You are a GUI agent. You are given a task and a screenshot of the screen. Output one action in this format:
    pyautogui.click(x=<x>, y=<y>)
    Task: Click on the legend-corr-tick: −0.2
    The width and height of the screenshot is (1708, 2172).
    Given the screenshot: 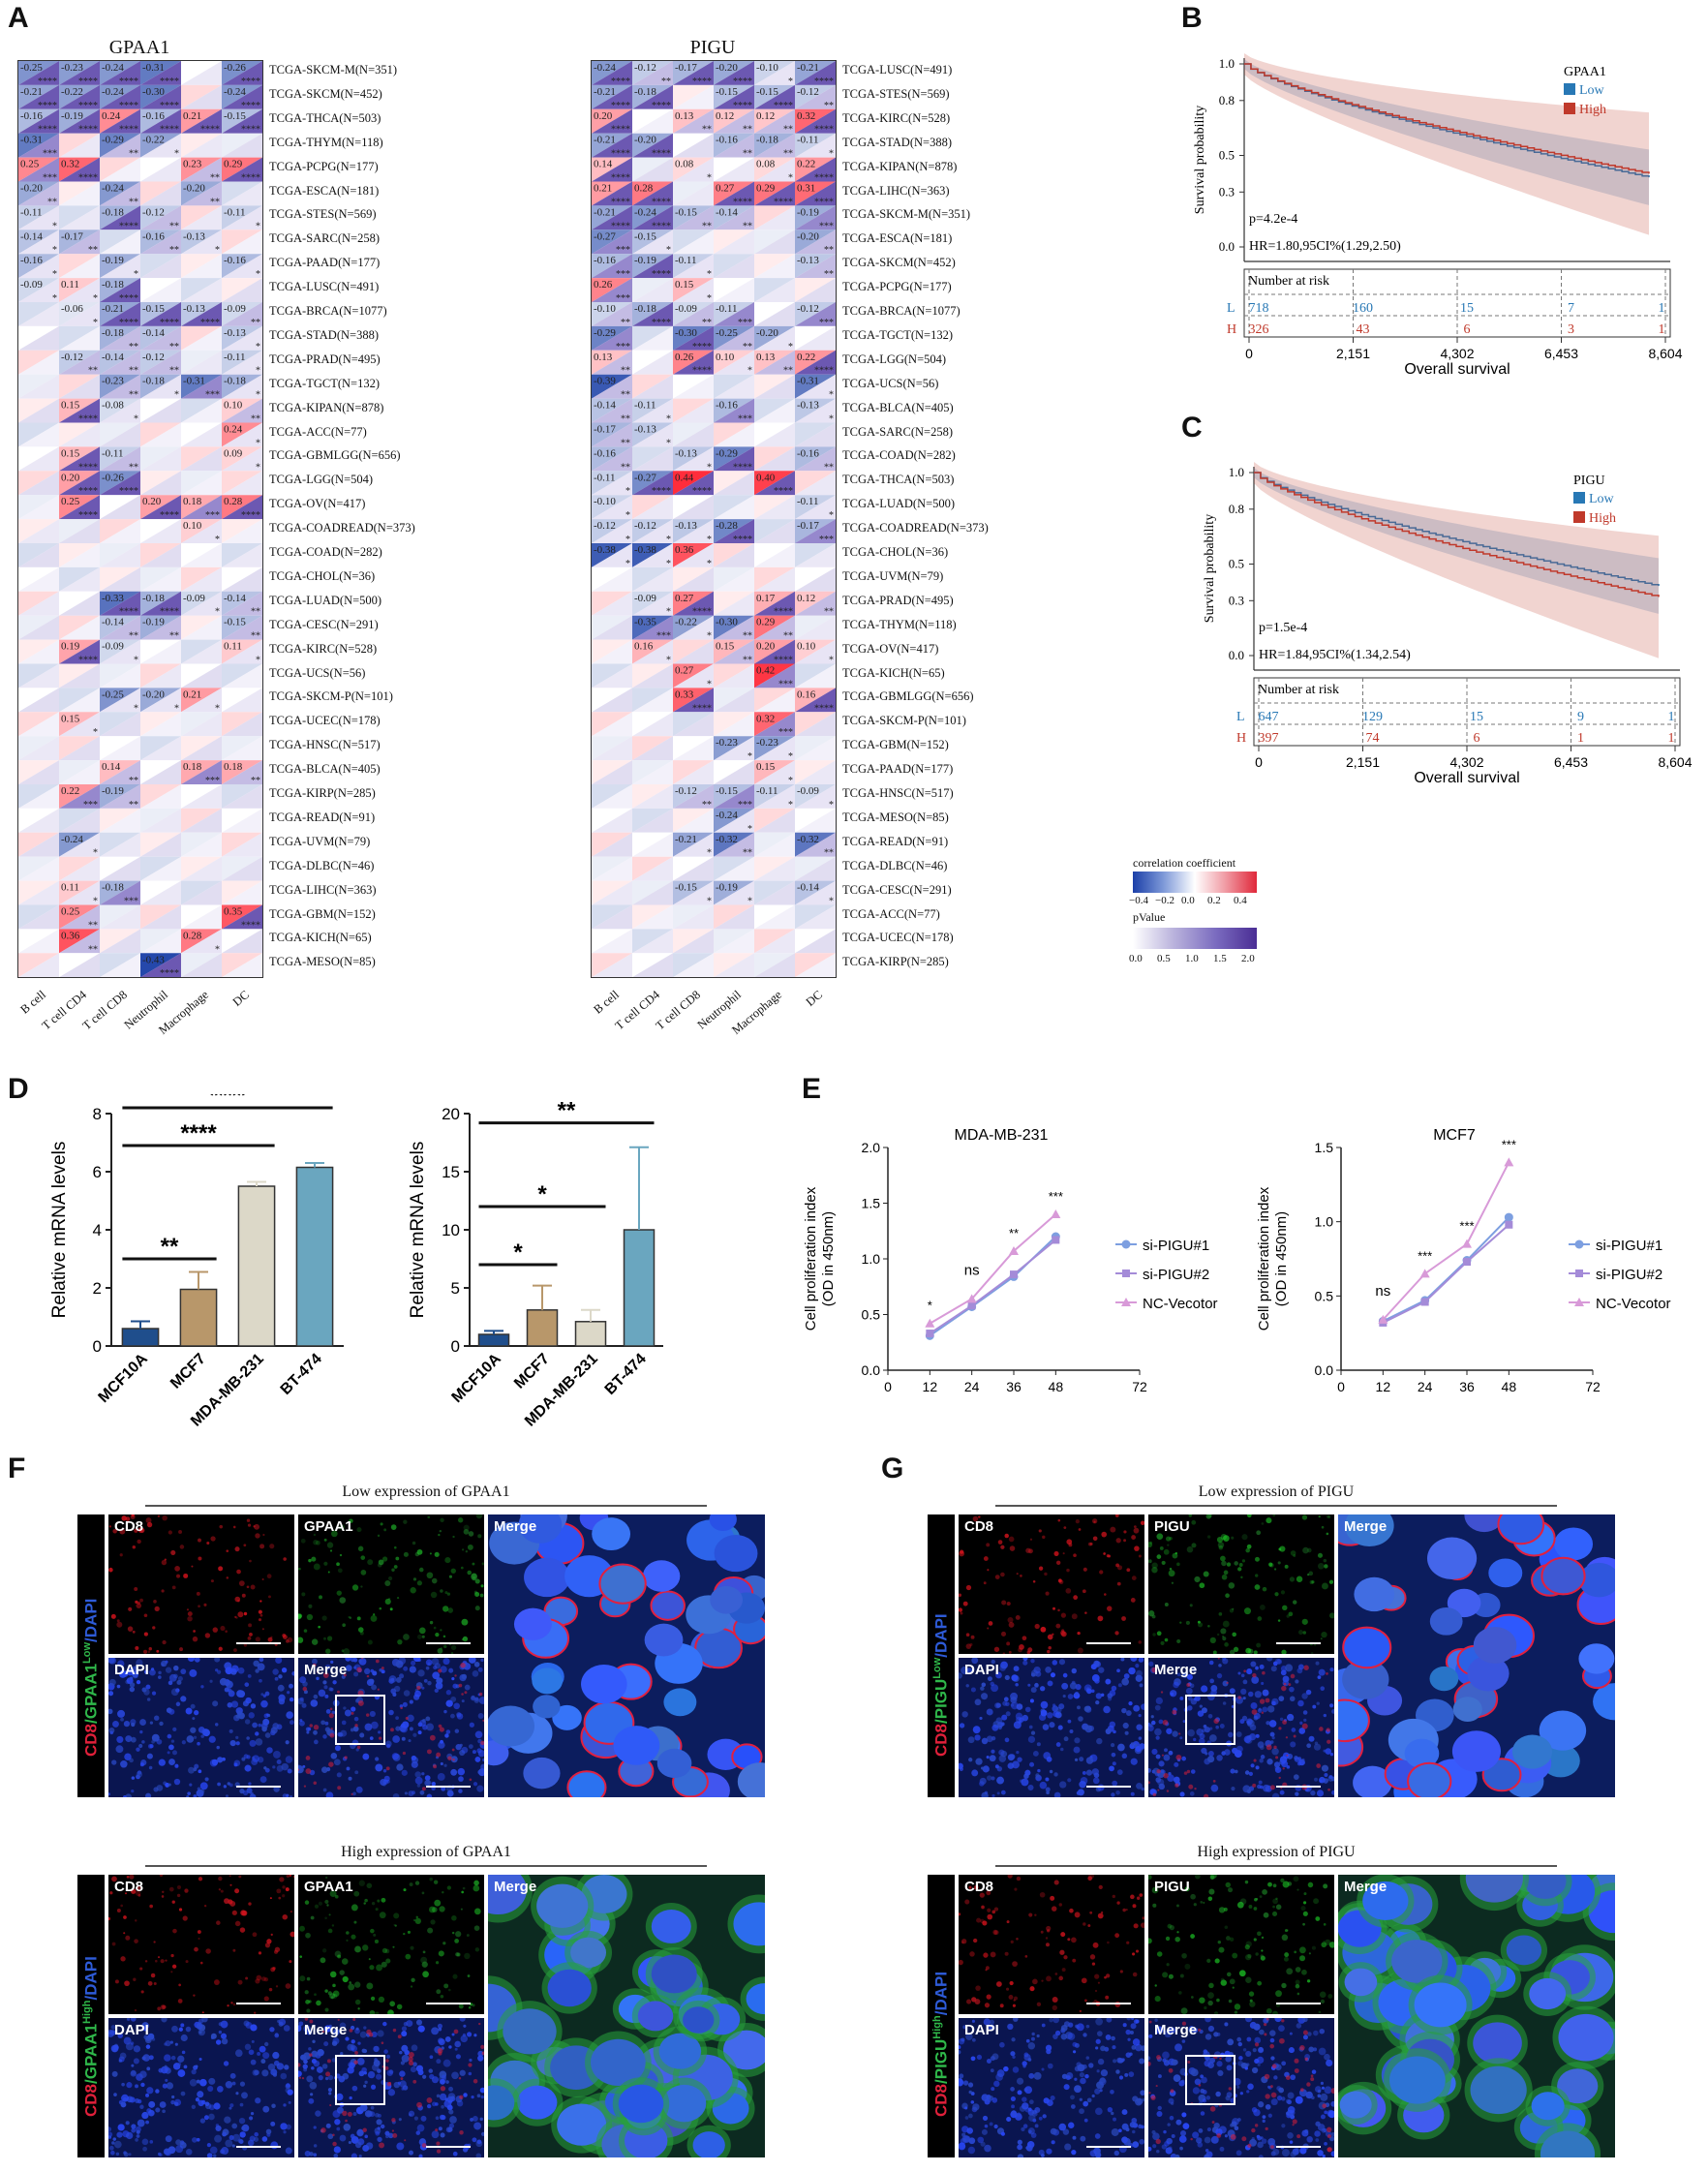 What is the action you would take?
    pyautogui.click(x=1165, y=901)
    